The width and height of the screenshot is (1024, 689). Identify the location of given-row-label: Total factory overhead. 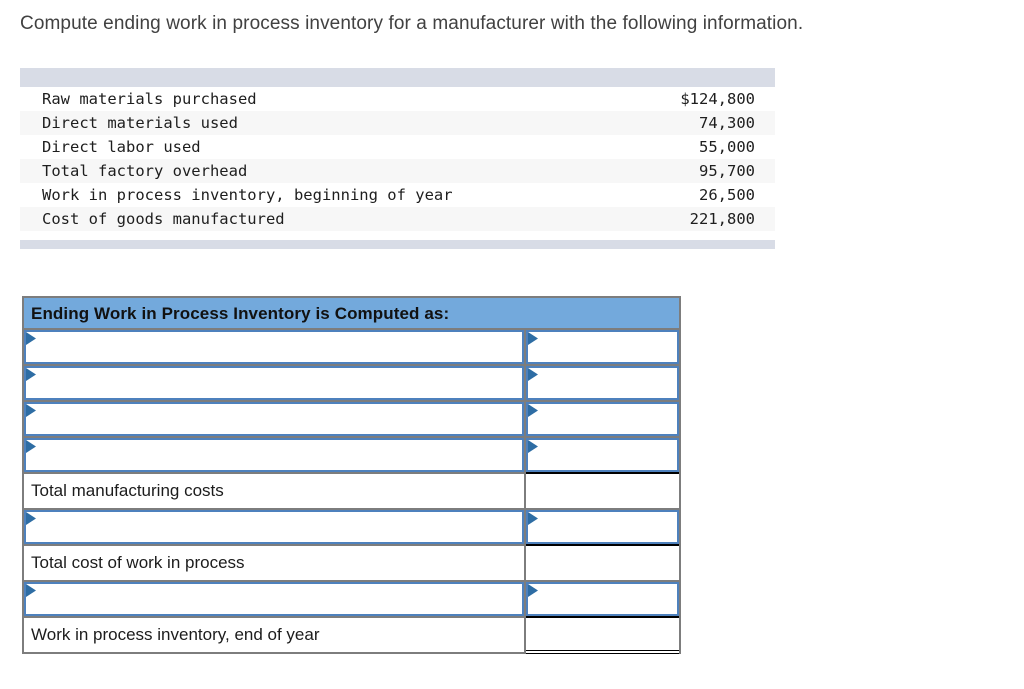
(145, 171).